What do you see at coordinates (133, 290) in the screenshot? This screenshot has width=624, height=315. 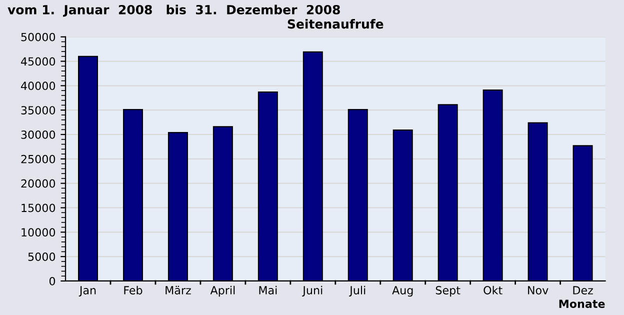 I see `x-tick-label: Feb` at bounding box center [133, 290].